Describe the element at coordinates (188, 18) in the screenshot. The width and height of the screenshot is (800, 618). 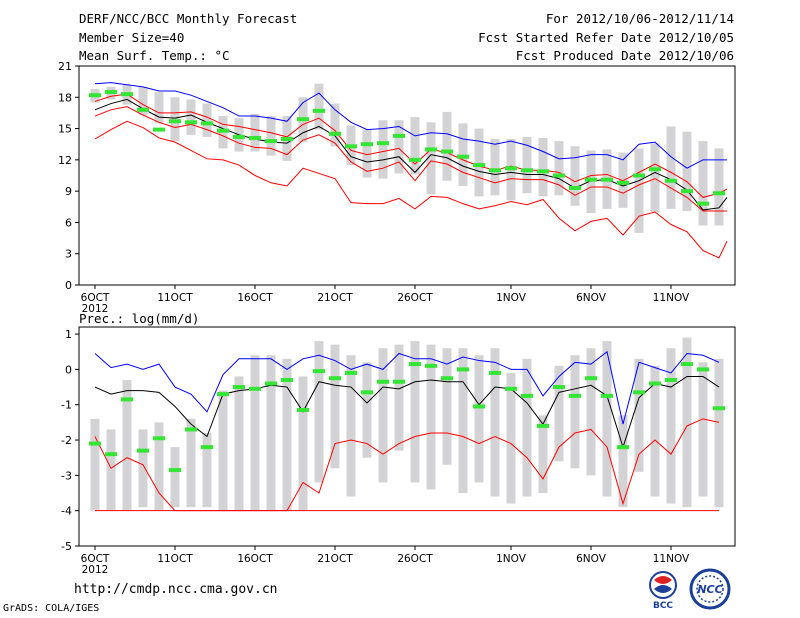
I see `chart-title: DERF/NCC/BCC Monthly Forecast` at that location.